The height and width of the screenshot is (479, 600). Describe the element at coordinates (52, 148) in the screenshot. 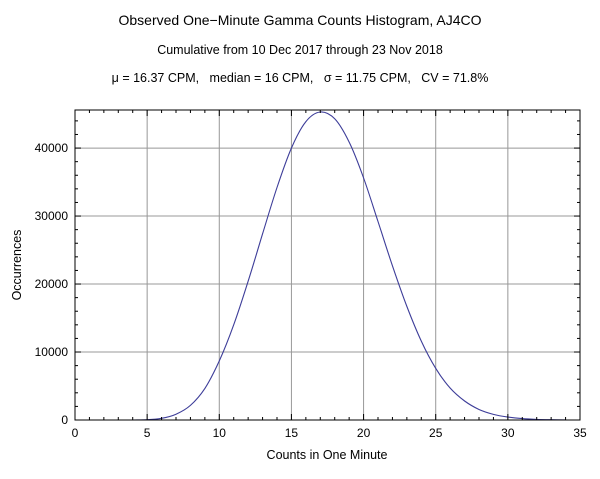

I see `y-tick-label: 40000` at that location.